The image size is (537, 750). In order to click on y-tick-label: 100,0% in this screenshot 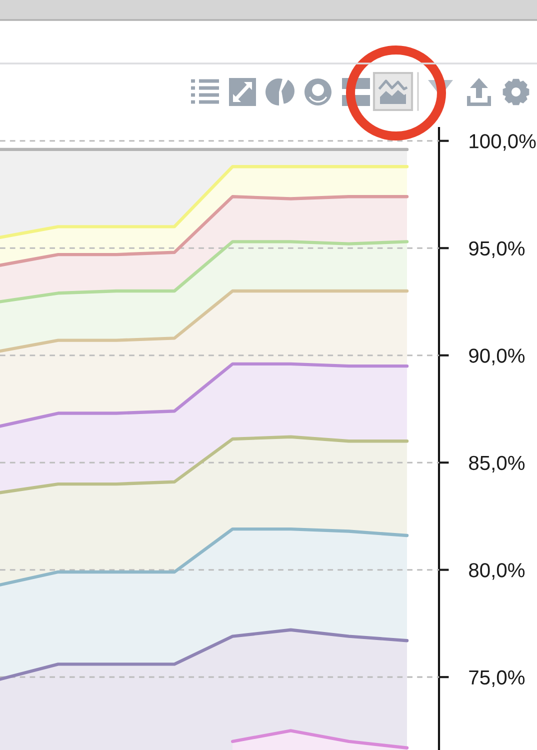, I will do `click(503, 142)`.